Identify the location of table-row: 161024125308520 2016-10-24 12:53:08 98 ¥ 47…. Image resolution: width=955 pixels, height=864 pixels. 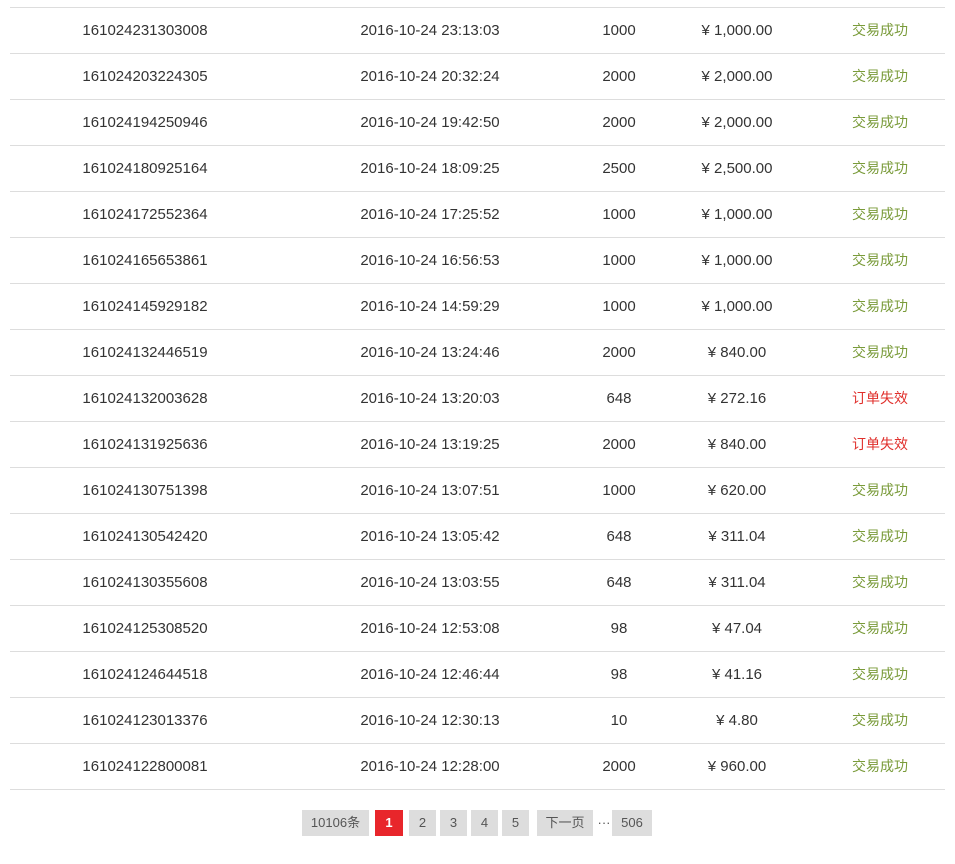
(477, 629).